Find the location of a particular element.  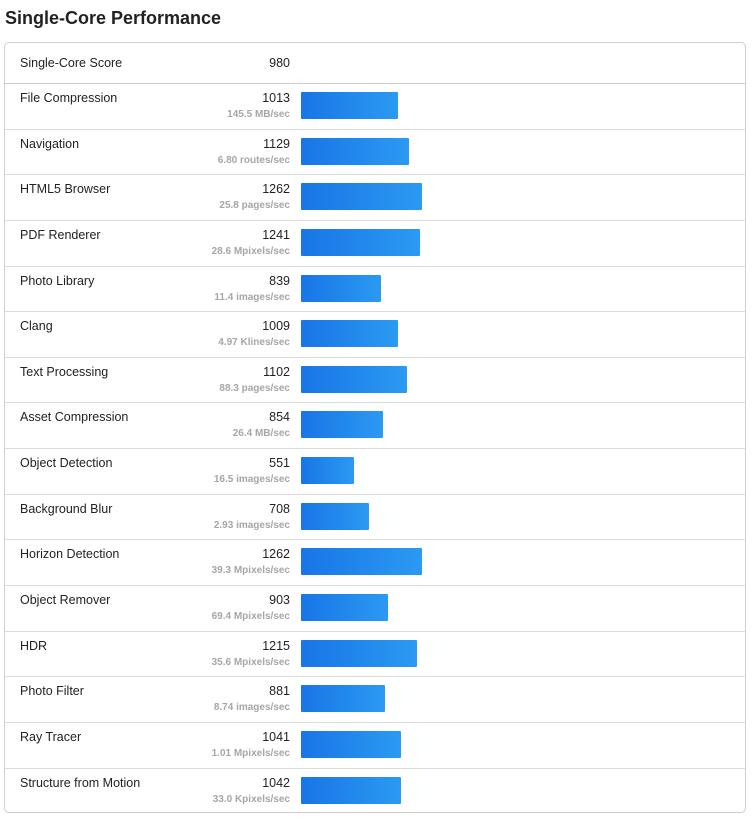

benchmark-row-background-blur: Background Blur 708 2.93 images/sec is located at coordinates (375, 518).